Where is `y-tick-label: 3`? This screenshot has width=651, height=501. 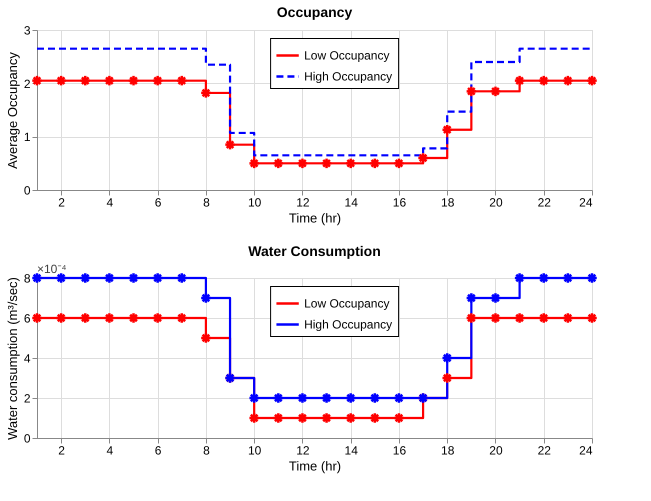 y-tick-label: 3 is located at coordinates (27, 31).